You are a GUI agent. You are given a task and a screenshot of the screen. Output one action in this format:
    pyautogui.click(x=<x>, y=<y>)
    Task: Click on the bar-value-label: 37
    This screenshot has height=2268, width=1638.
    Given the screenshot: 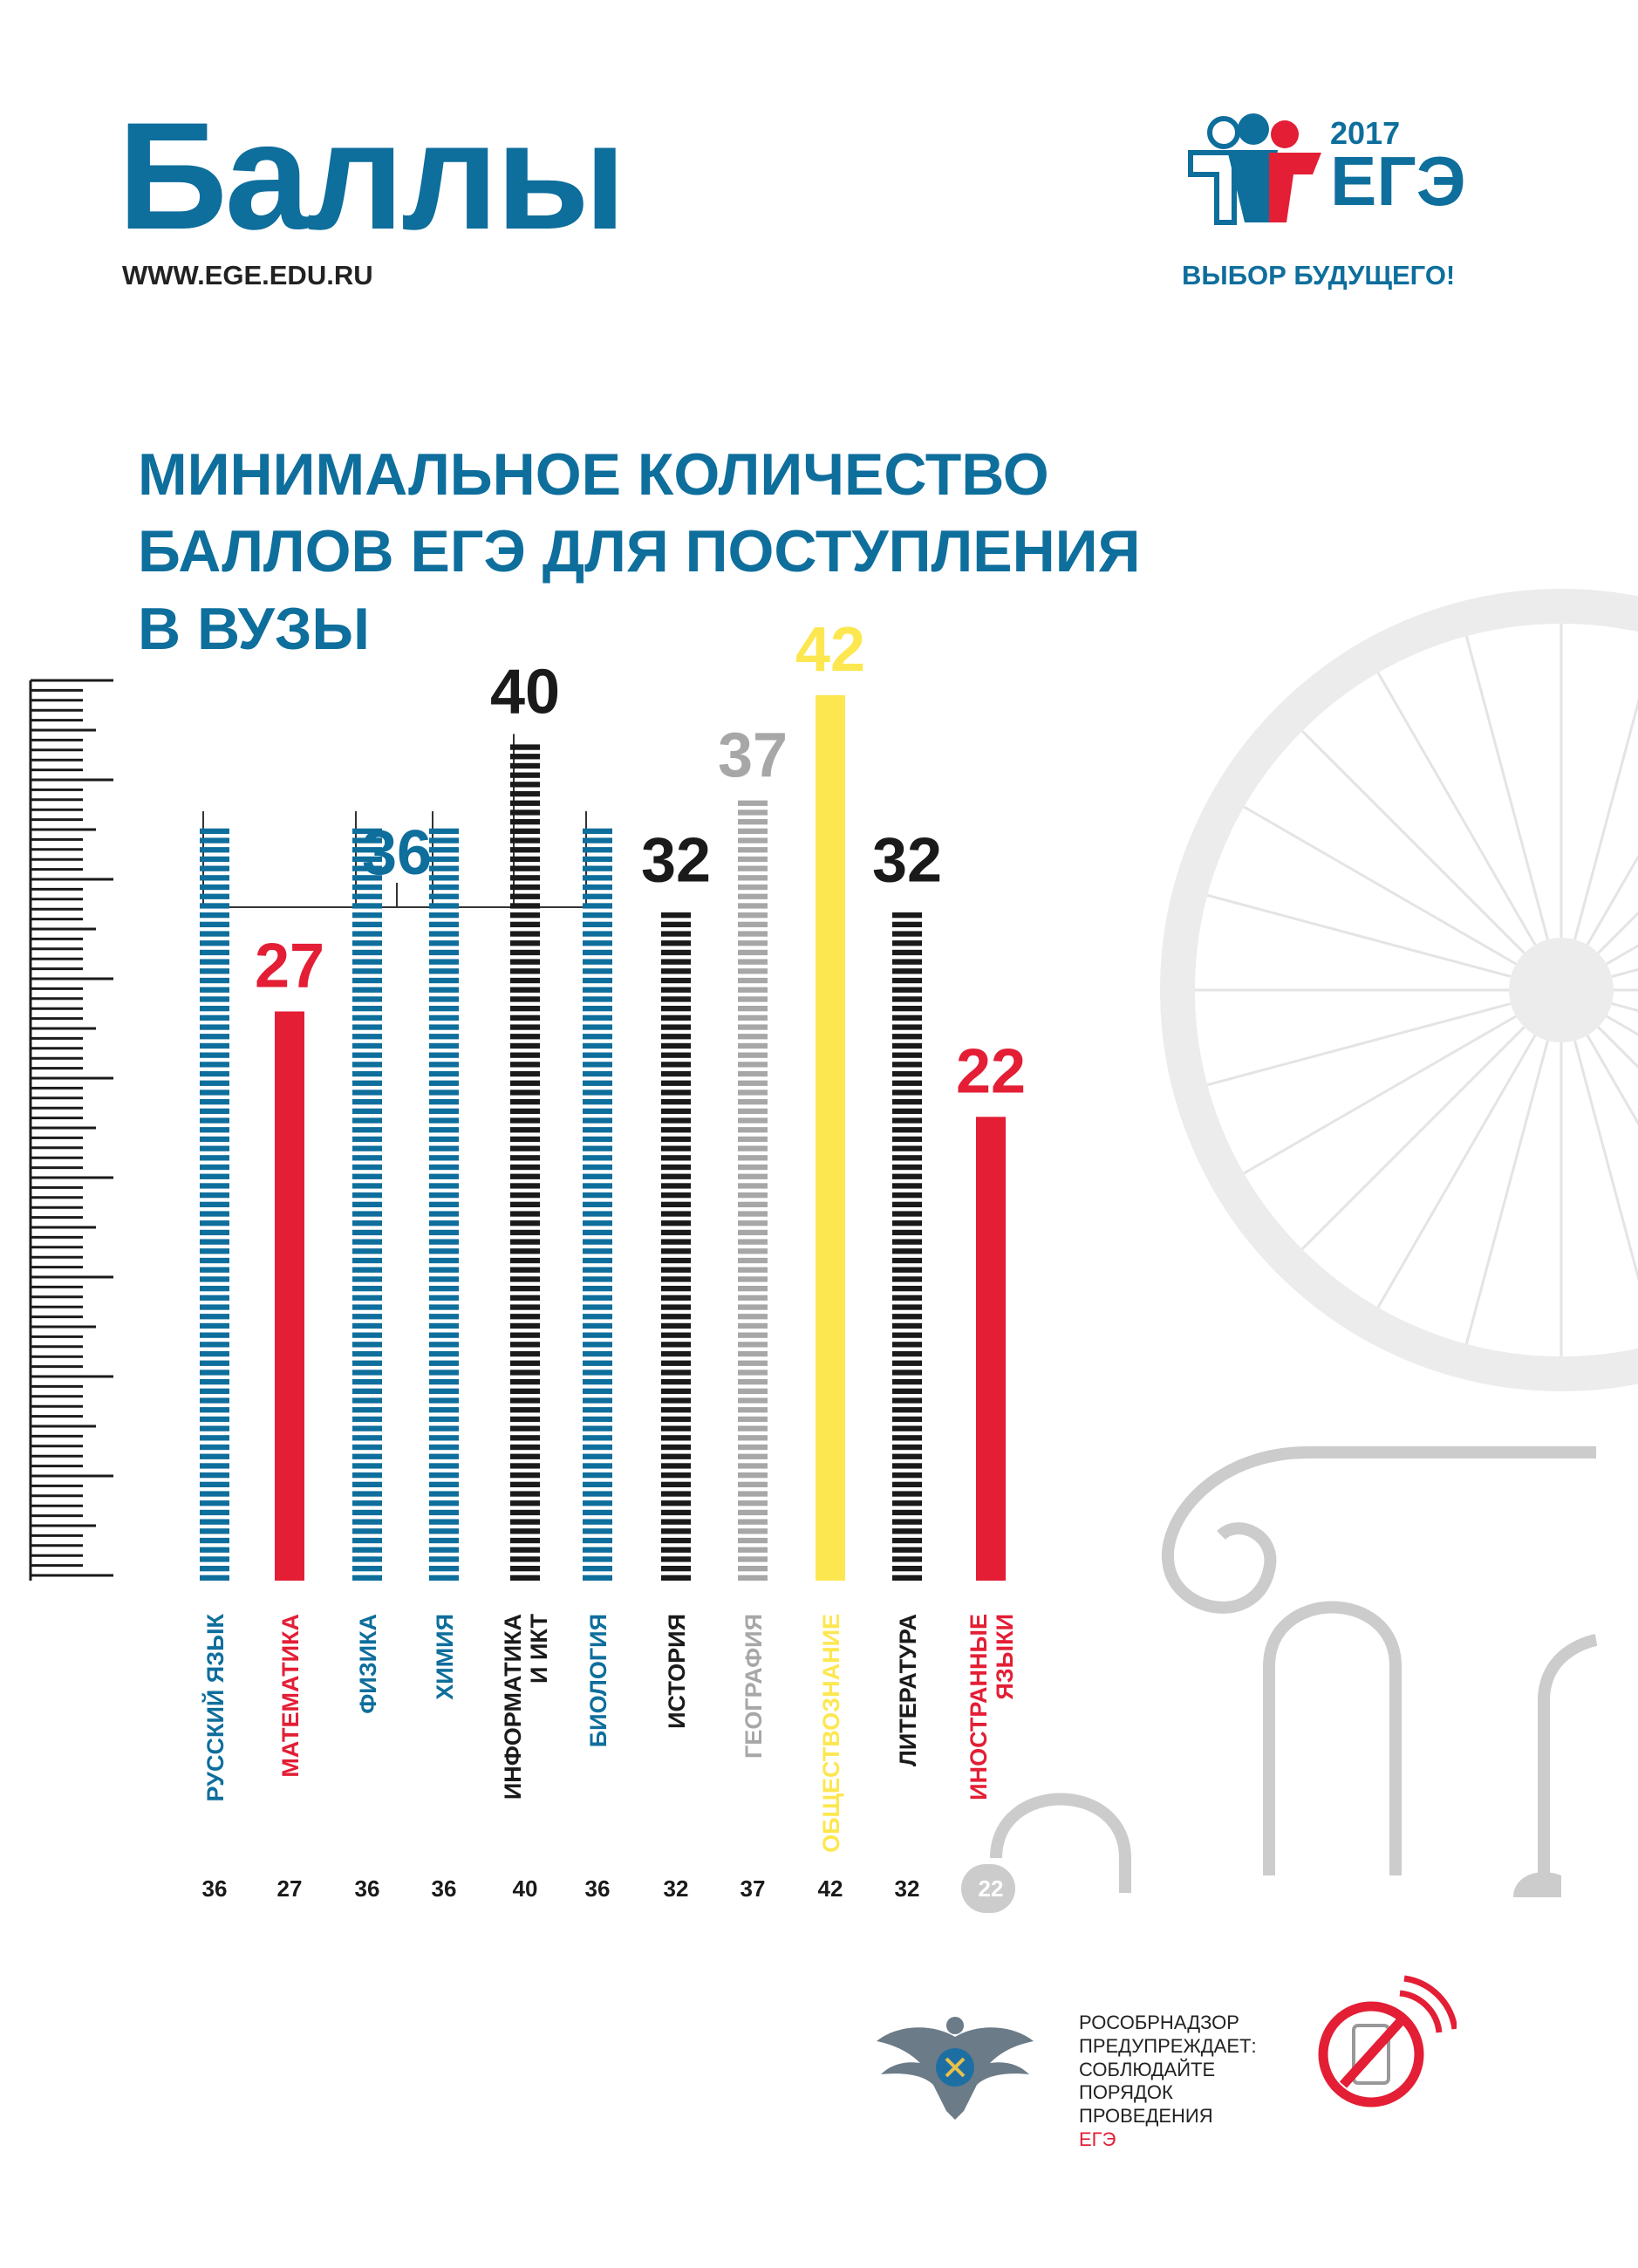 What is the action you would take?
    pyautogui.click(x=753, y=756)
    